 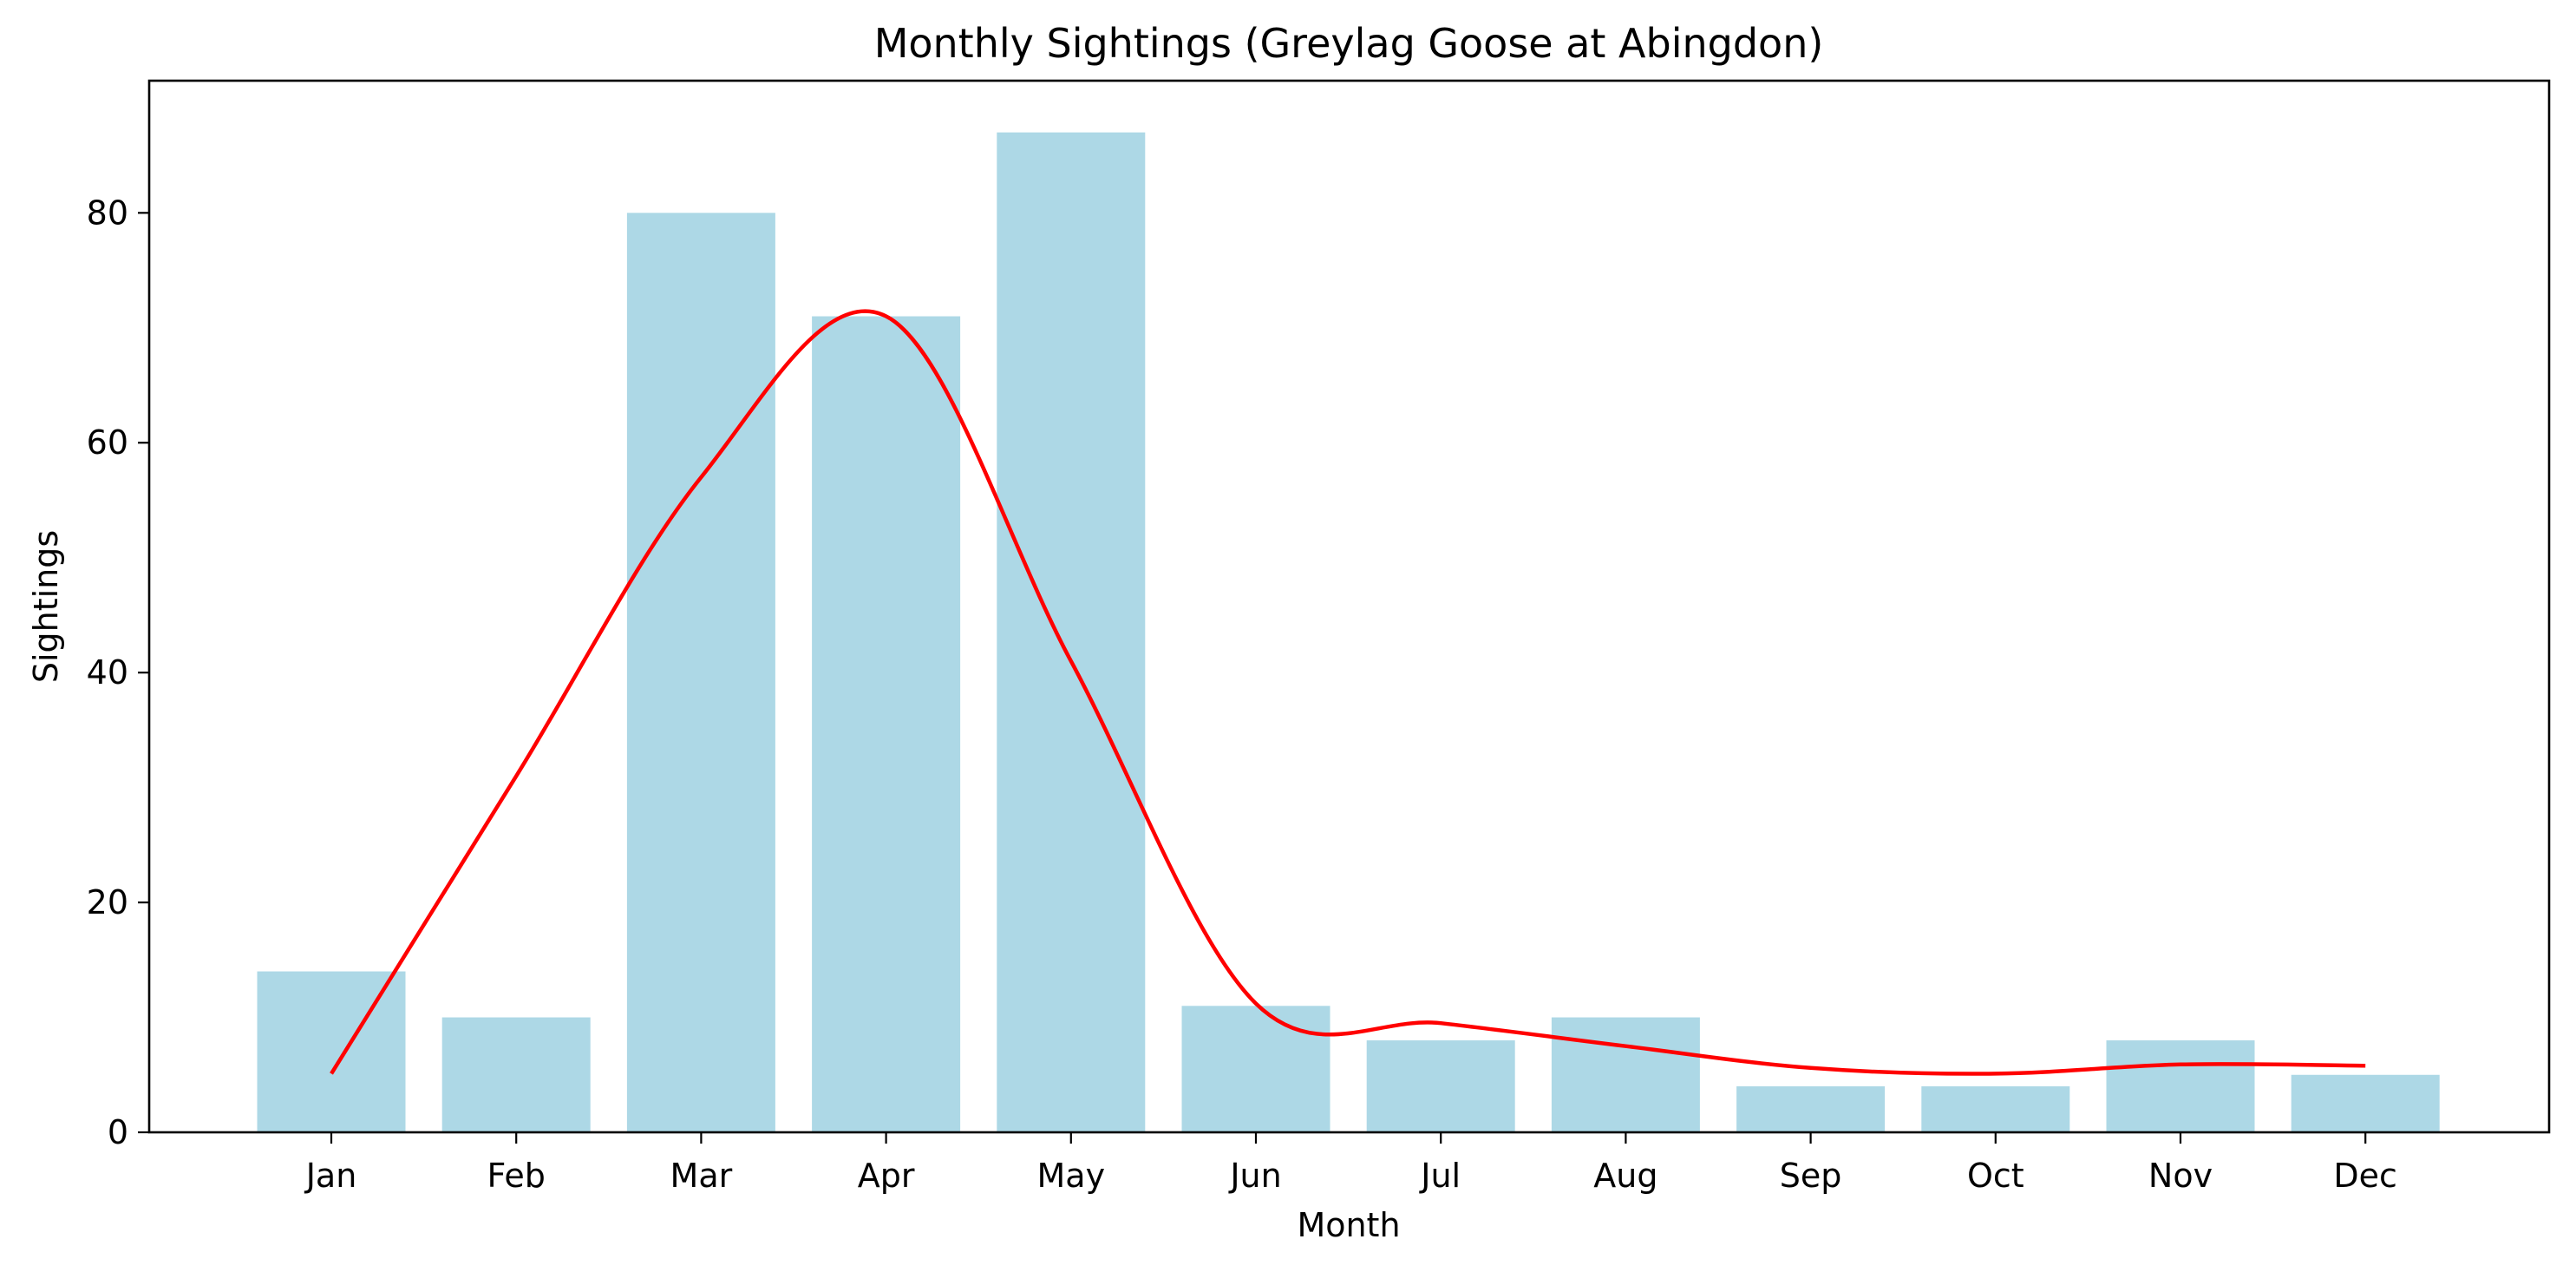 I want to click on x-tick-label-sep: Sep, so click(x=1811, y=1176).